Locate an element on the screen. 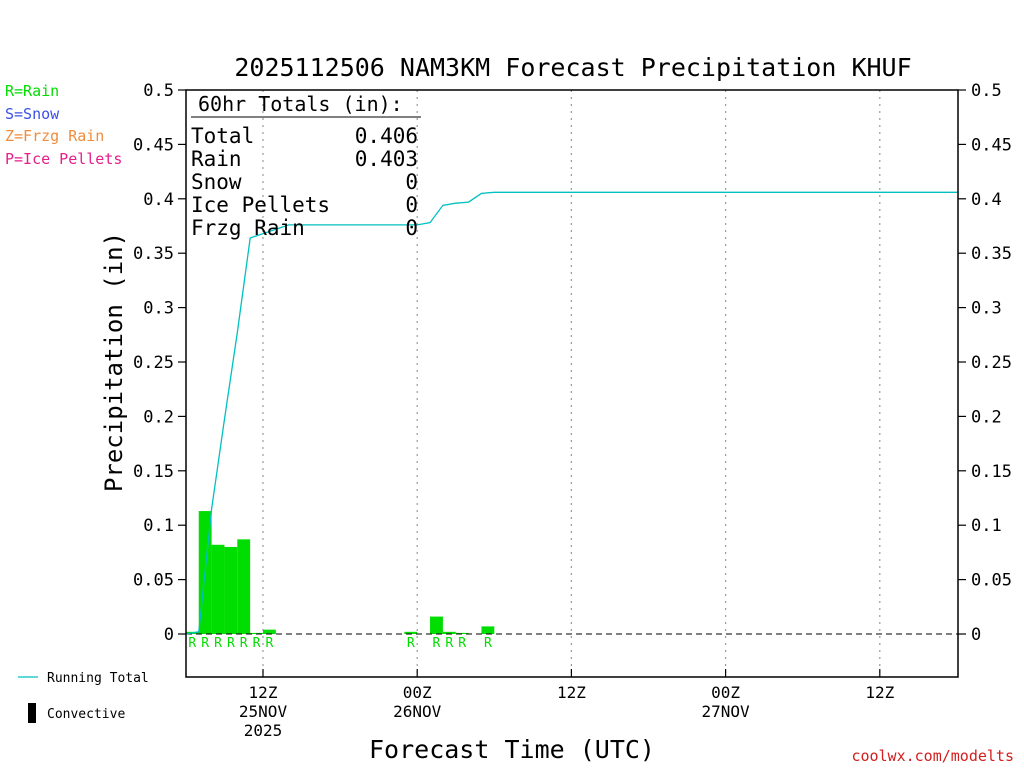  y-tick-label-right: 0.3 is located at coordinates (986, 309).